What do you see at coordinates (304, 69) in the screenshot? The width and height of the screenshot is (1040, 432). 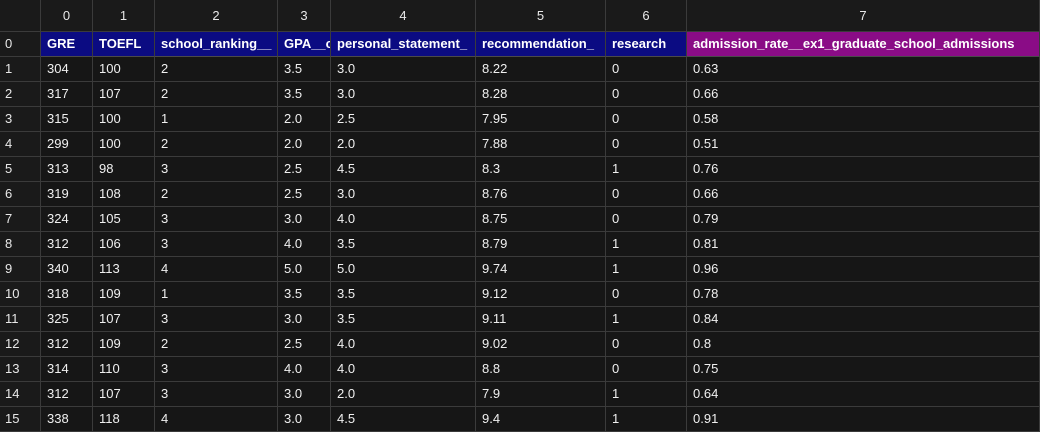 I see `cell-gpa: 3.5` at bounding box center [304, 69].